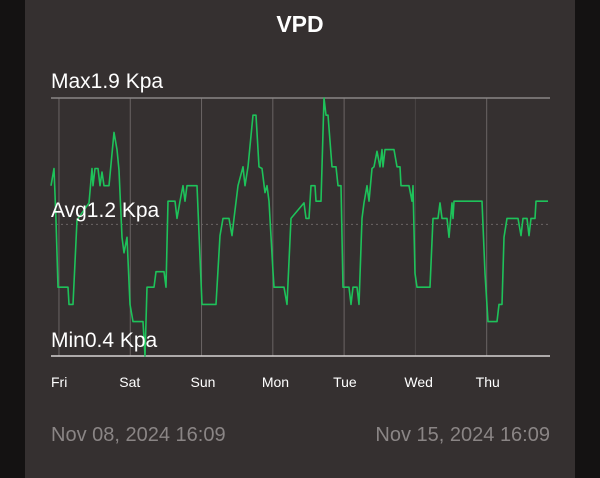 This screenshot has height=478, width=600. Describe the element at coordinates (462, 435) in the screenshot. I see `range-end-date: Nov 15, 2024 16:09` at that location.